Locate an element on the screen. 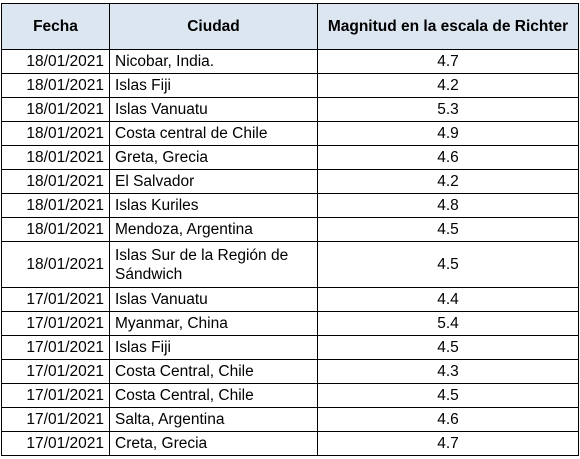 This screenshot has width=580, height=459. city-cell: Myanmar, China is located at coordinates (213, 323).